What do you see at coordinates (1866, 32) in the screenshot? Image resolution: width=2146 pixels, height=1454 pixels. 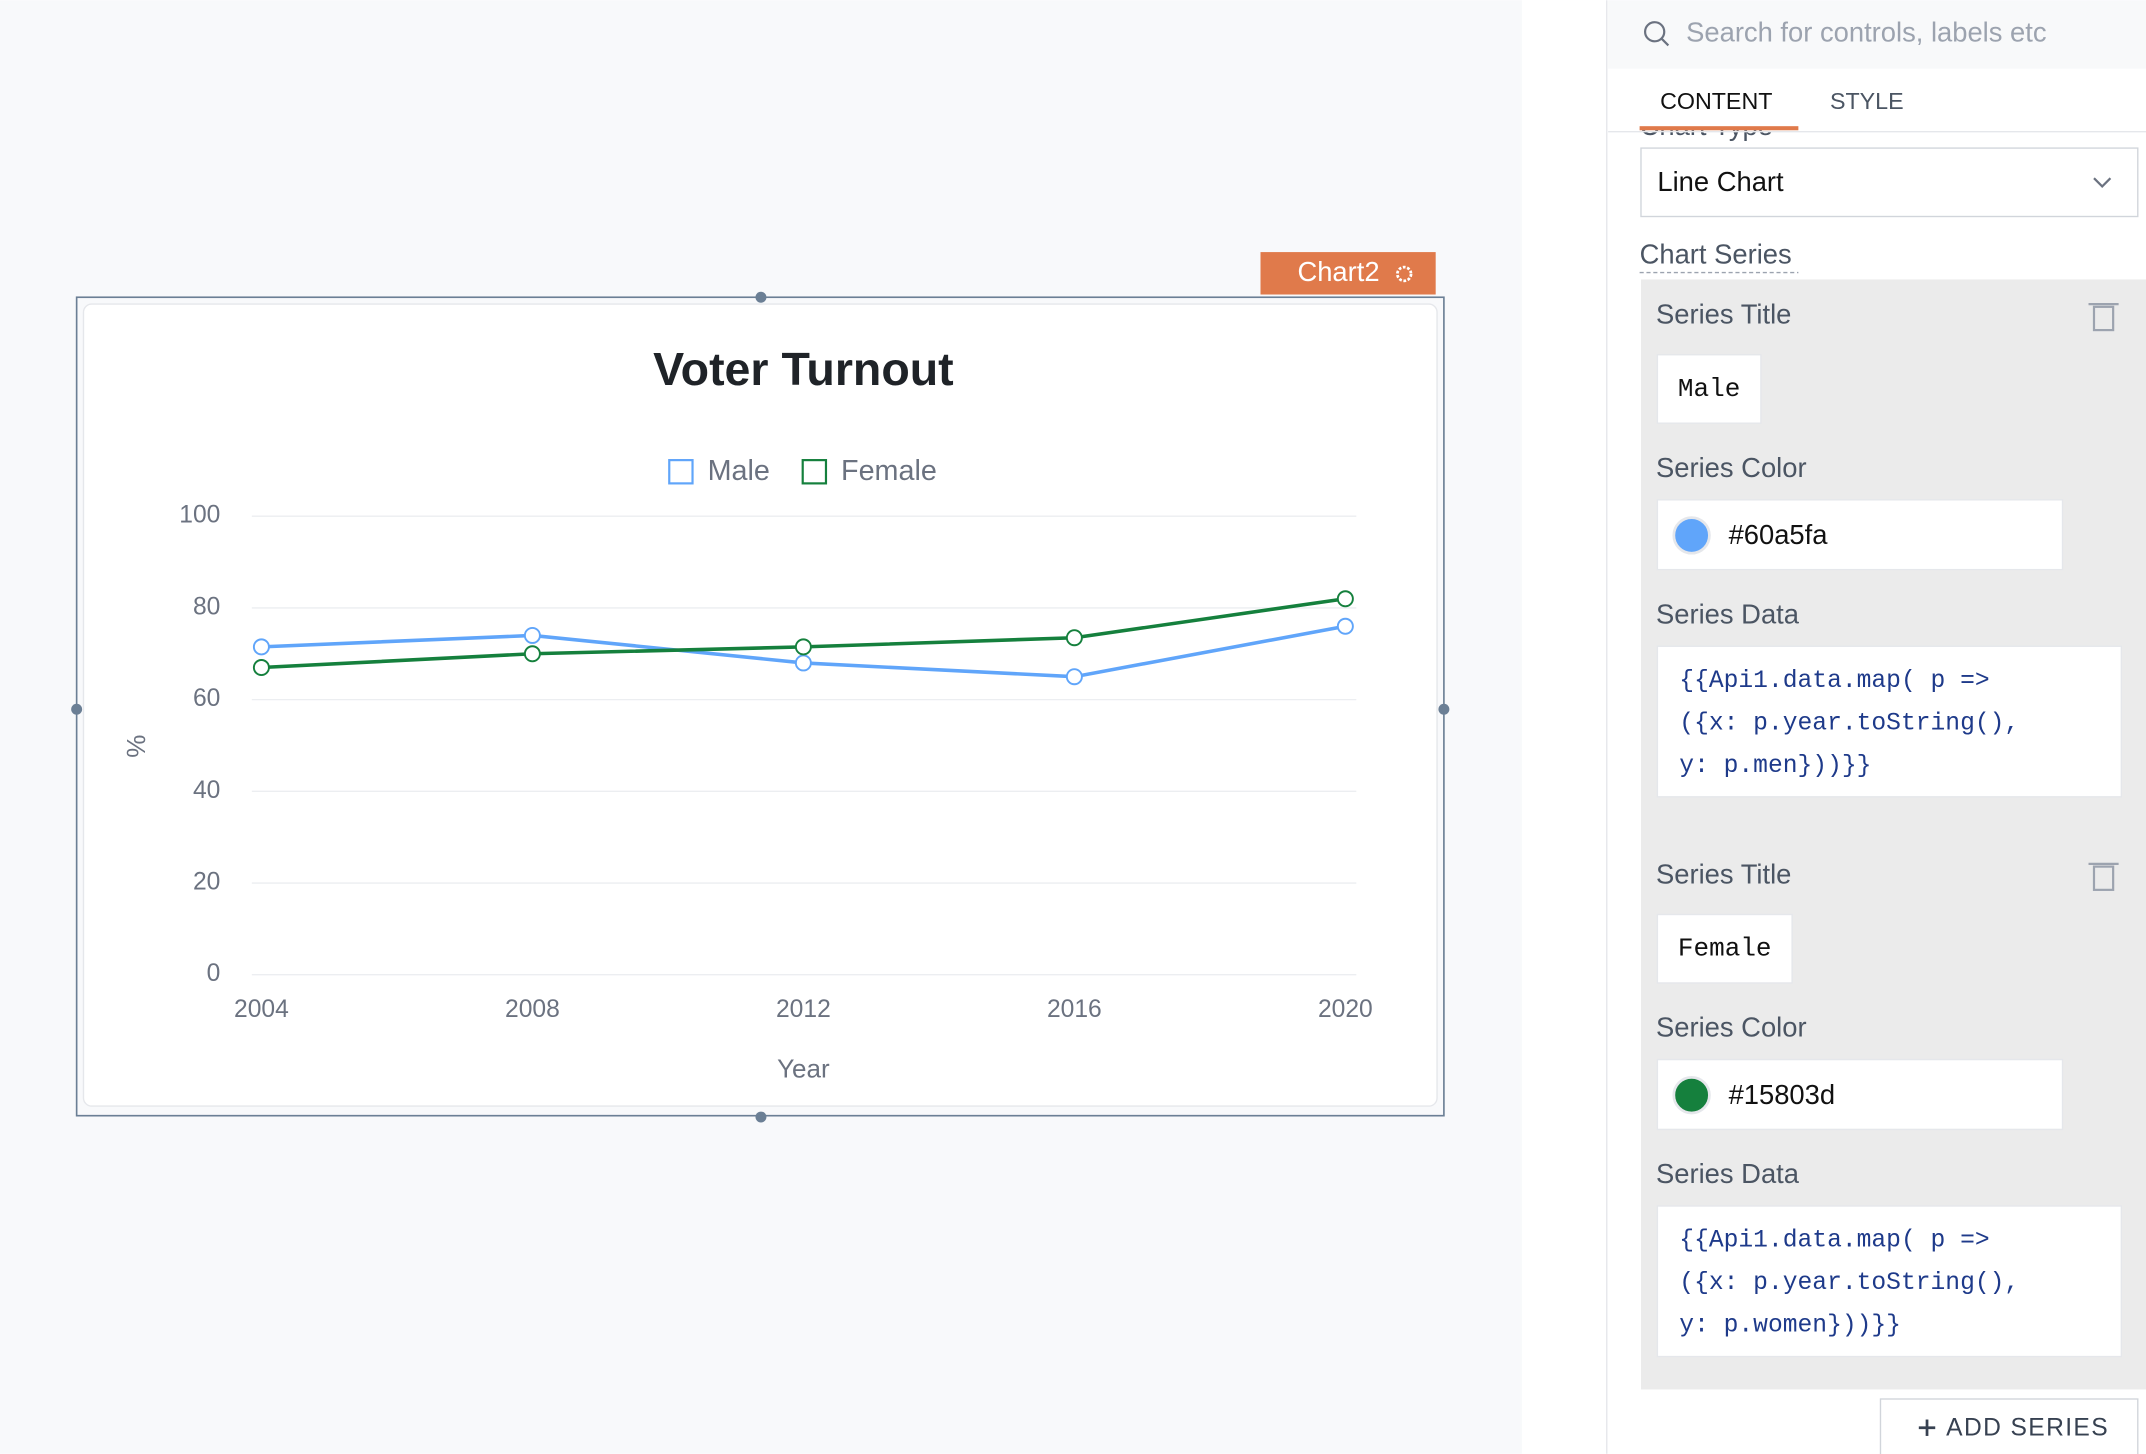 I see `search-placeholder: Search for controls, labels etc` at bounding box center [1866, 32].